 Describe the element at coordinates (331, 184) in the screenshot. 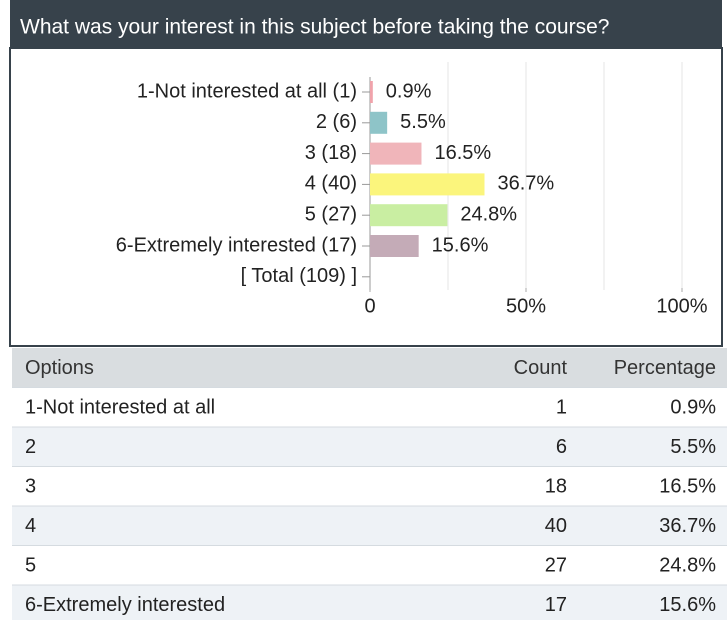

I see `y-tick-label: 4 (40)` at that location.